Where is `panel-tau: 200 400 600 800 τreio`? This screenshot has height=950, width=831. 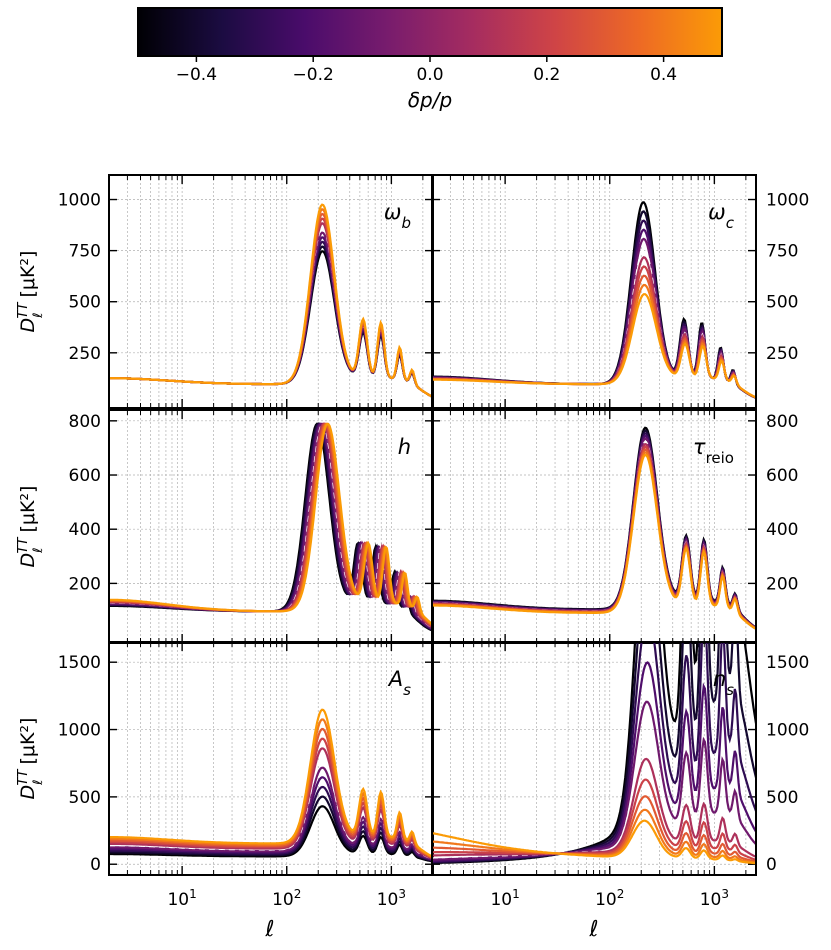 panel-tau: 200 400 600 800 τreio is located at coordinates (614, 526).